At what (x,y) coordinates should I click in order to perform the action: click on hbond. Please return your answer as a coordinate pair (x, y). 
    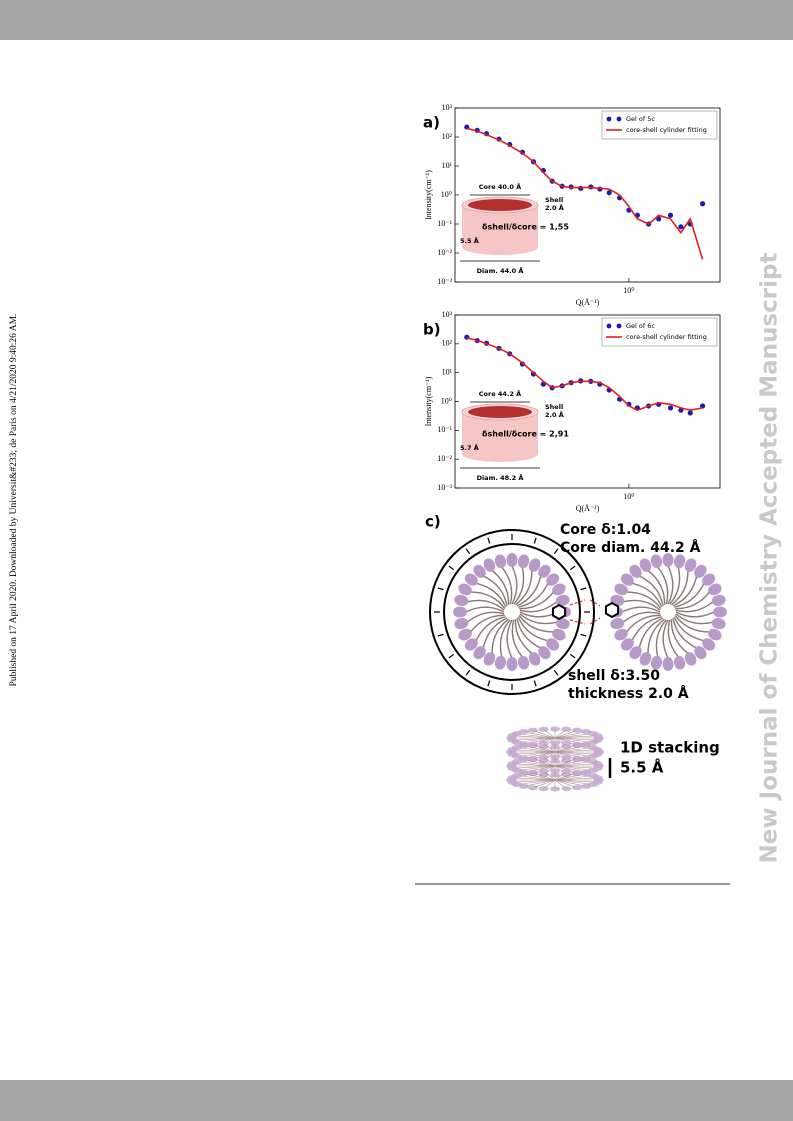
    Looking at the image, I should click on (585, 612).